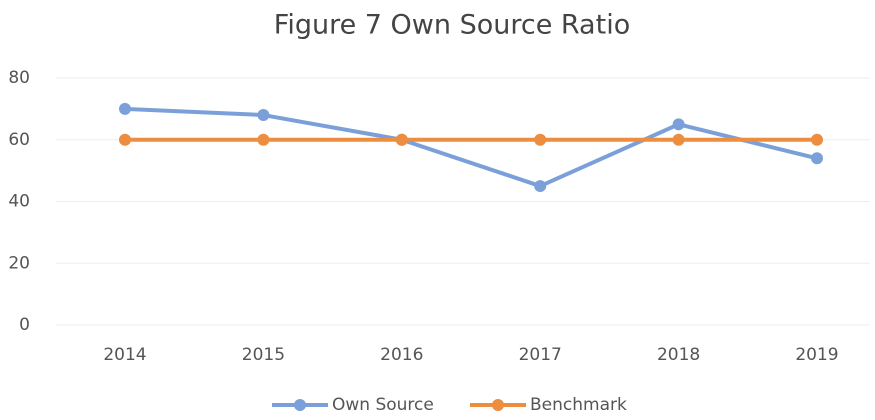 The width and height of the screenshot is (875, 420). I want to click on x-tick-label: 2016, so click(401, 355).